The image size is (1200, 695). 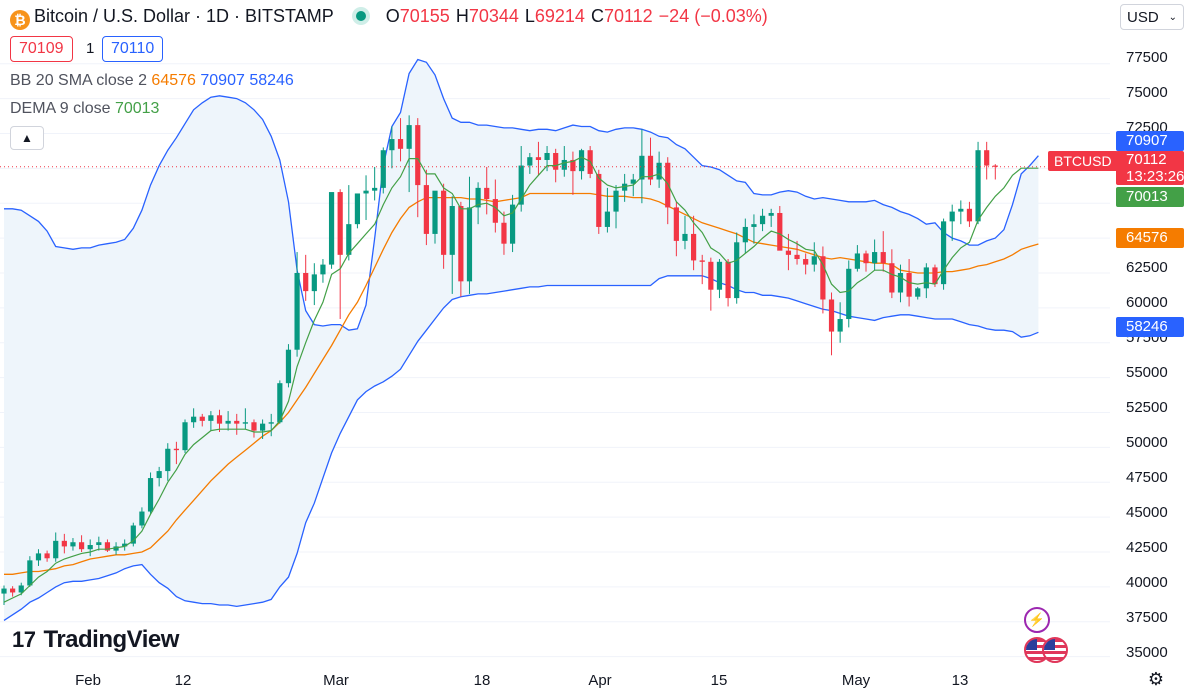 What do you see at coordinates (719, 680) in the screenshot?
I see `x-tick-label: 15` at bounding box center [719, 680].